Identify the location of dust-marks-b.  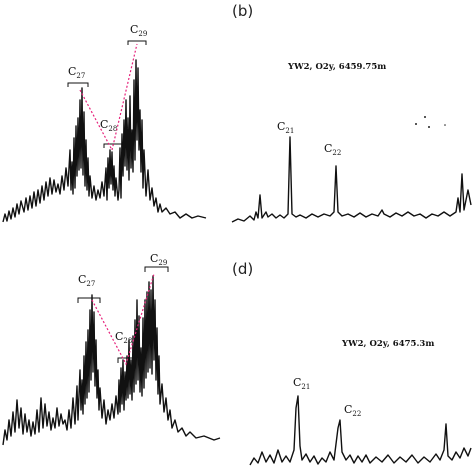
(430, 122).